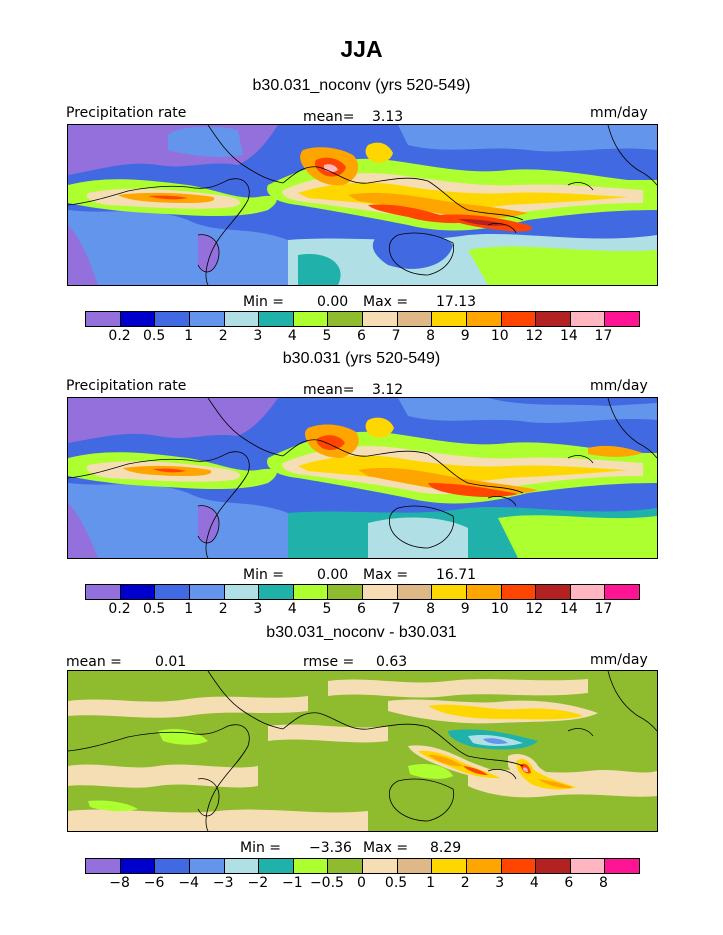 The height and width of the screenshot is (935, 723). I want to click on colorbar-tick-label: 9, so click(465, 609).